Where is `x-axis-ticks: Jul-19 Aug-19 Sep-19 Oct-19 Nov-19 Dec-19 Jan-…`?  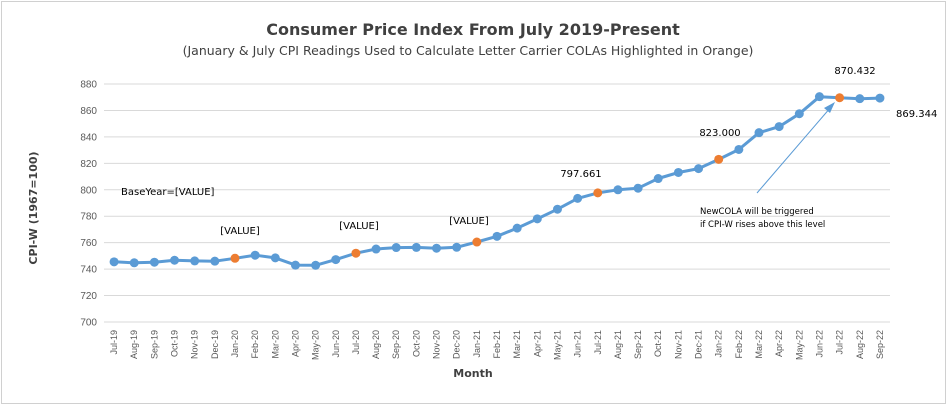
x-axis-ticks: Jul-19 Aug-19 Sep-19 Oct-19 Nov-19 Dec-19 Jan-… is located at coordinates (497, 345).